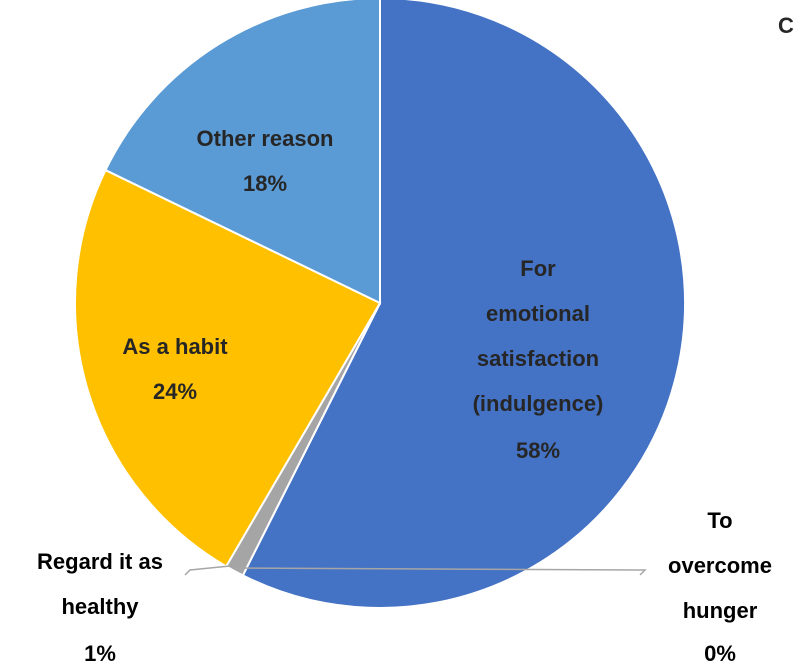  What do you see at coordinates (265, 138) in the screenshot?
I see `slice-label: Other reason` at bounding box center [265, 138].